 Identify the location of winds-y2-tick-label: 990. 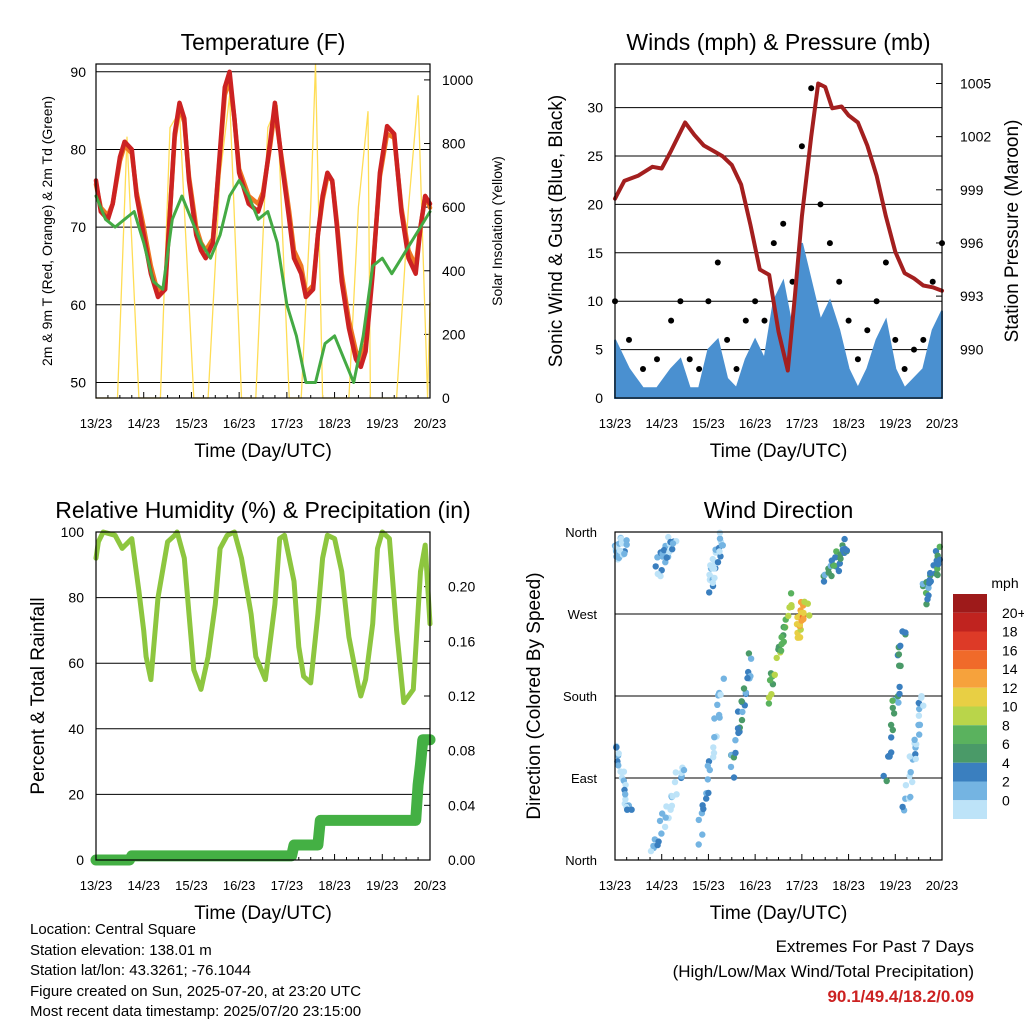
(972, 349).